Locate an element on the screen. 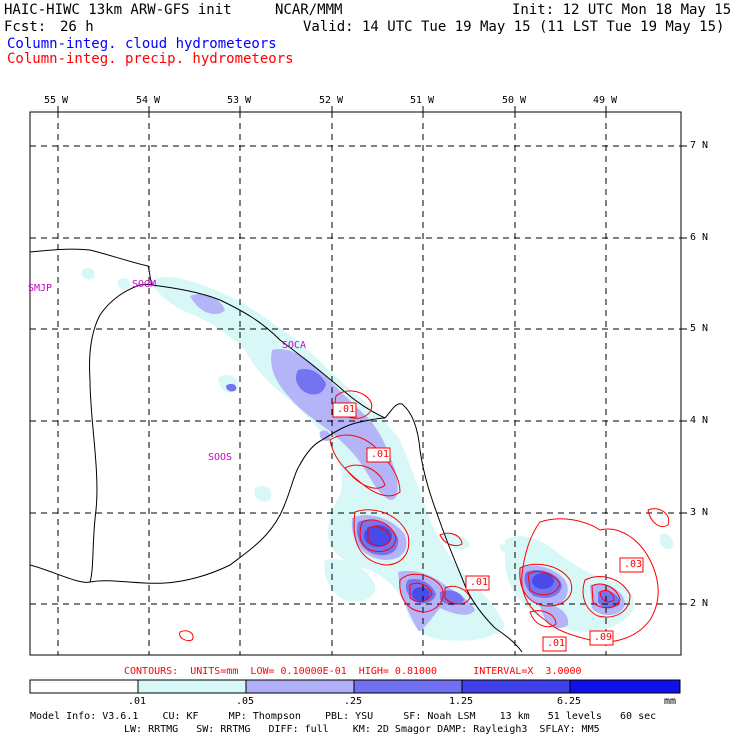  fcst-value: 26 h is located at coordinates (77, 27).